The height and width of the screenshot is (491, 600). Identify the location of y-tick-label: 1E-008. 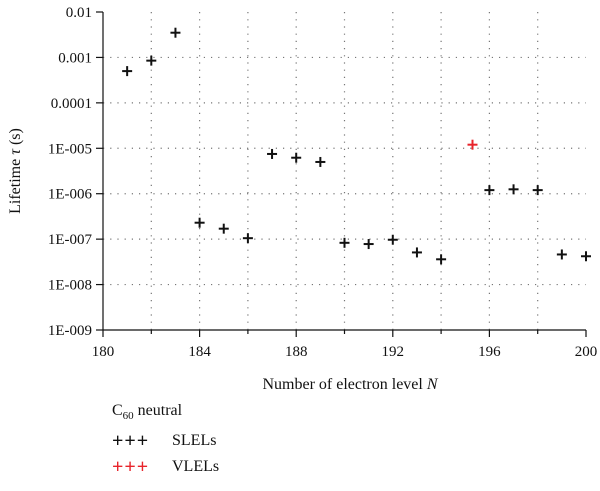
(70, 286).